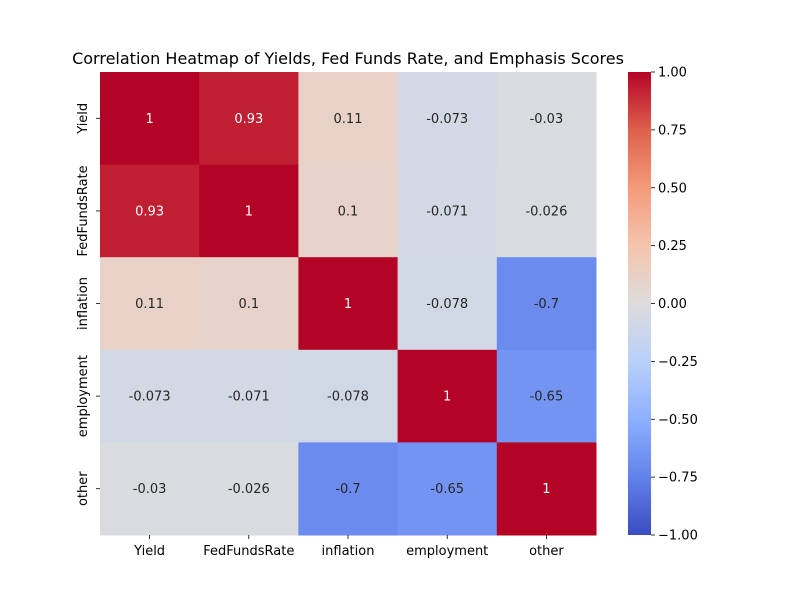 Image resolution: width=800 pixels, height=600 pixels. I want to click on x-tick-label: inflation, so click(348, 551).